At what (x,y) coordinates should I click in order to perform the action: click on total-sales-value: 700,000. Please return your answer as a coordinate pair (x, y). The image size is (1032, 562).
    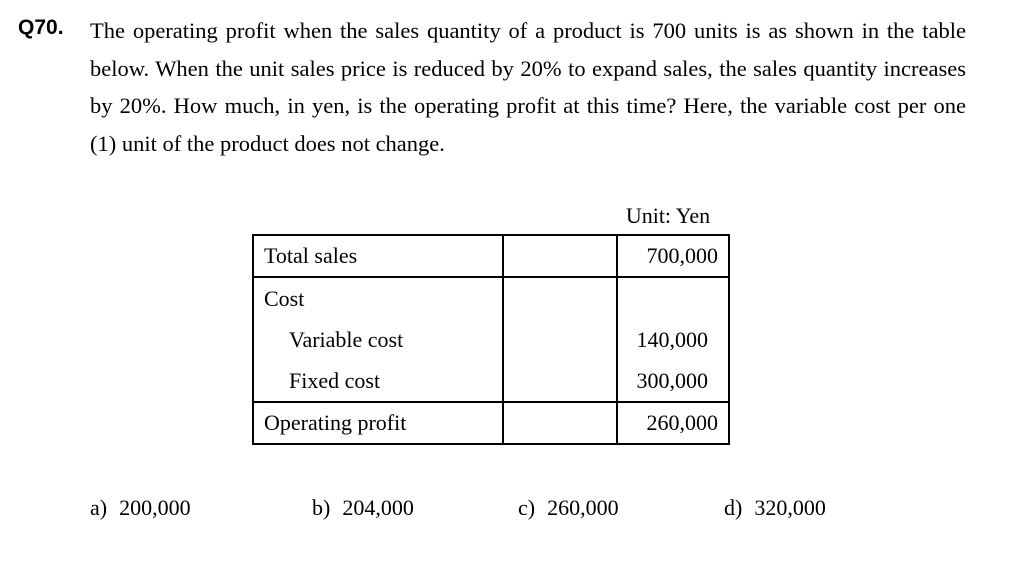
    Looking at the image, I should click on (673, 256).